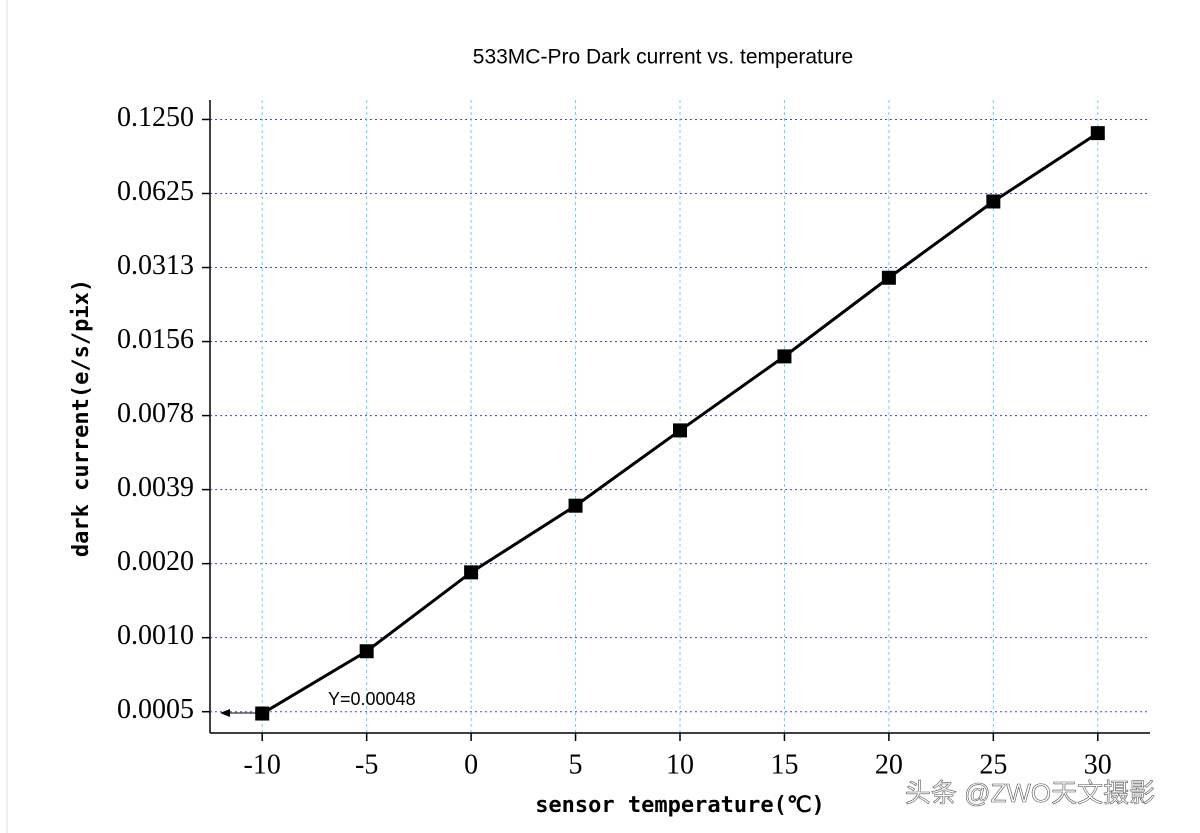 This screenshot has width=1200, height=833. I want to click on y-axis-label: dark current(e/s/pix), so click(81, 418).